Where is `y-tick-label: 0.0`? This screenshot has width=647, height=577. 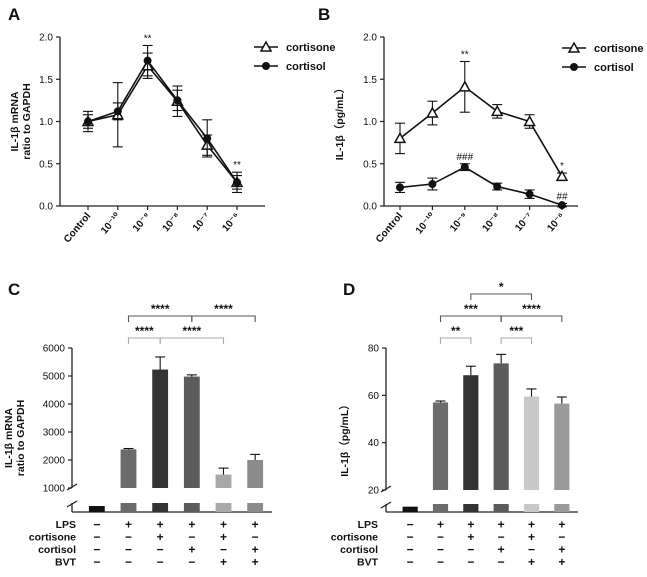
y-tick-label: 0.0 is located at coordinates (46, 207).